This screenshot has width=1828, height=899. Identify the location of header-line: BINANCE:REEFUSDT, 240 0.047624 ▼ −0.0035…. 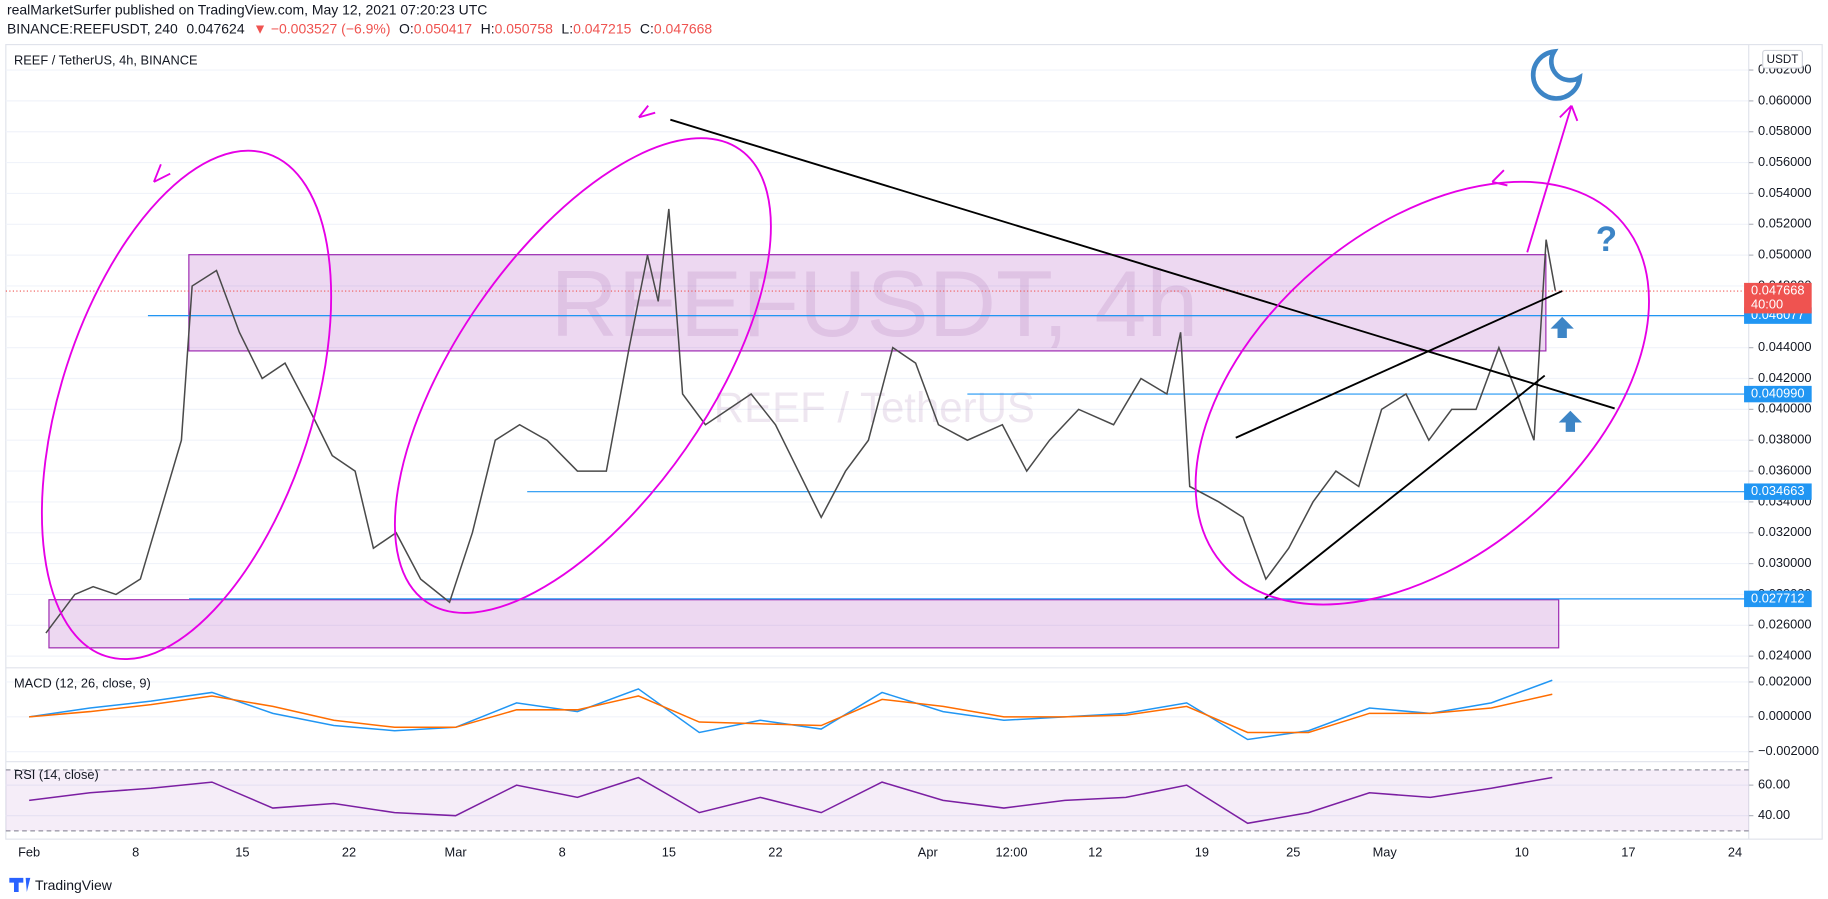
(359, 28).